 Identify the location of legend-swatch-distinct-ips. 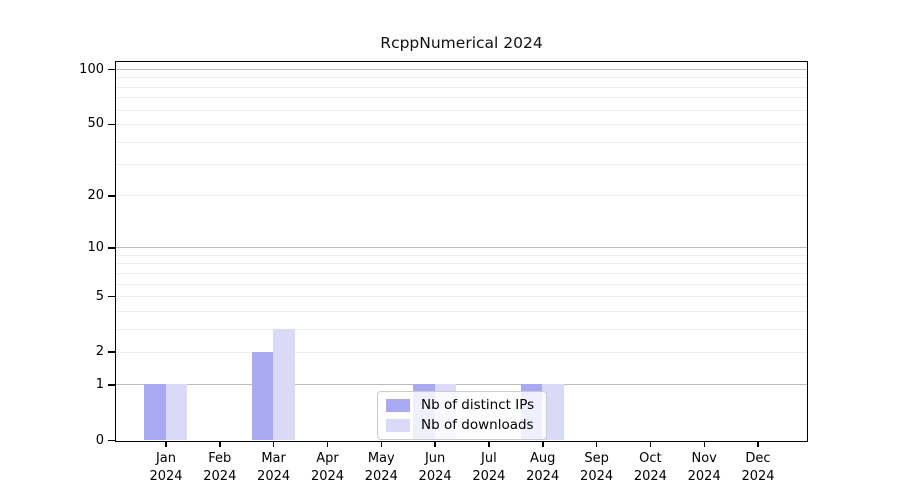
(398, 405).